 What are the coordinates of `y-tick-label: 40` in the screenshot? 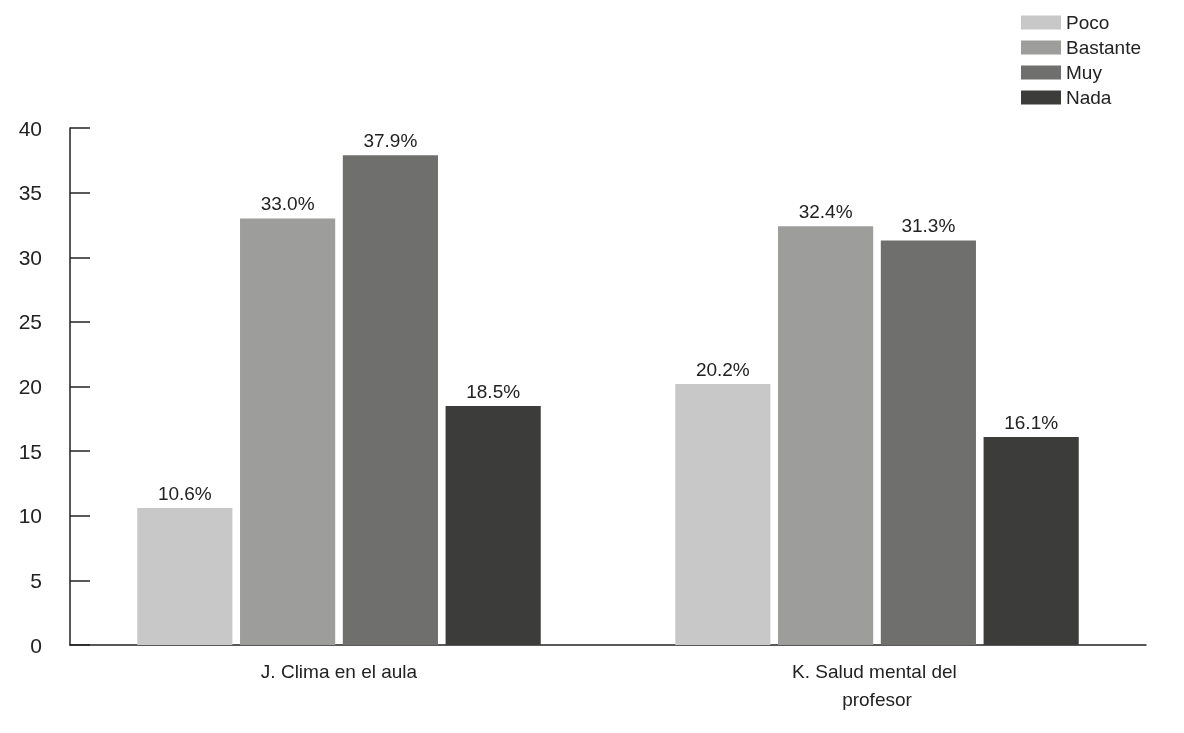 It's located at (30, 128).